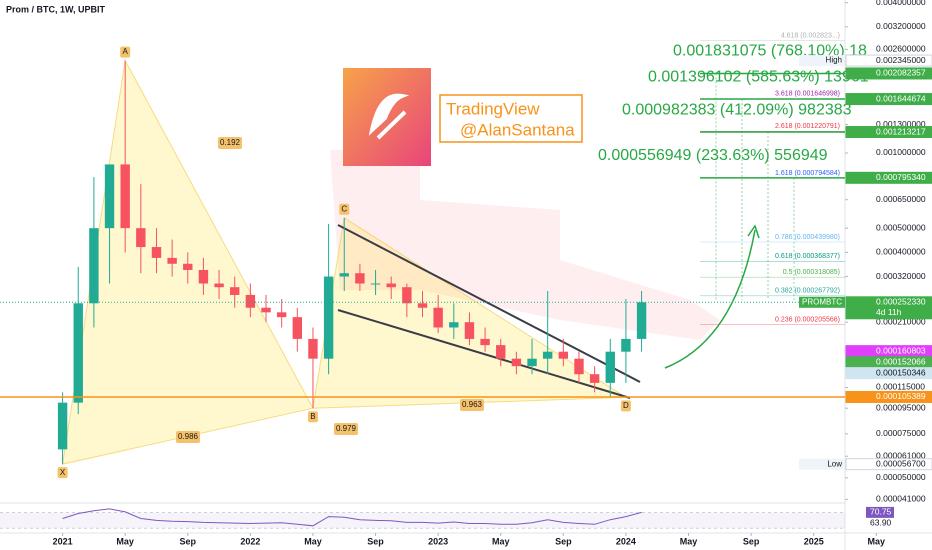 The height and width of the screenshot is (550, 932). What do you see at coordinates (901, 433) in the screenshot?
I see `y-tick-label: 0.000075000` at bounding box center [901, 433].